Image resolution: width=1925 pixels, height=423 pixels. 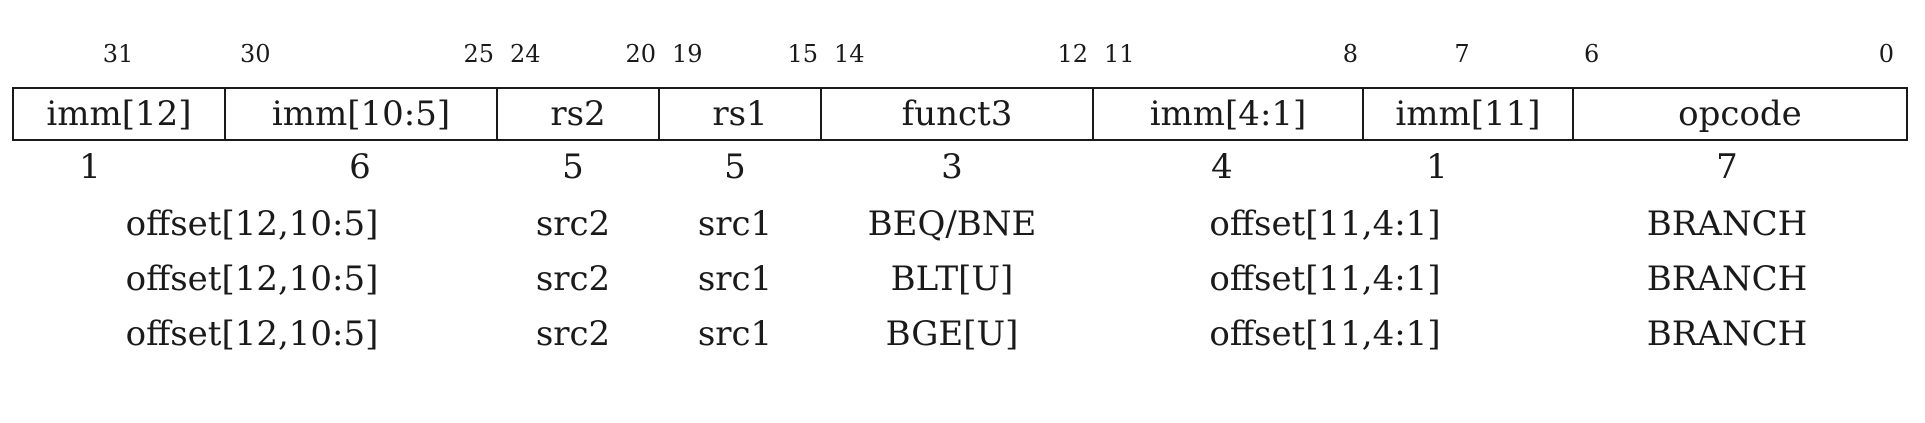 I want to click on bit-25: 25, so click(x=478, y=54).